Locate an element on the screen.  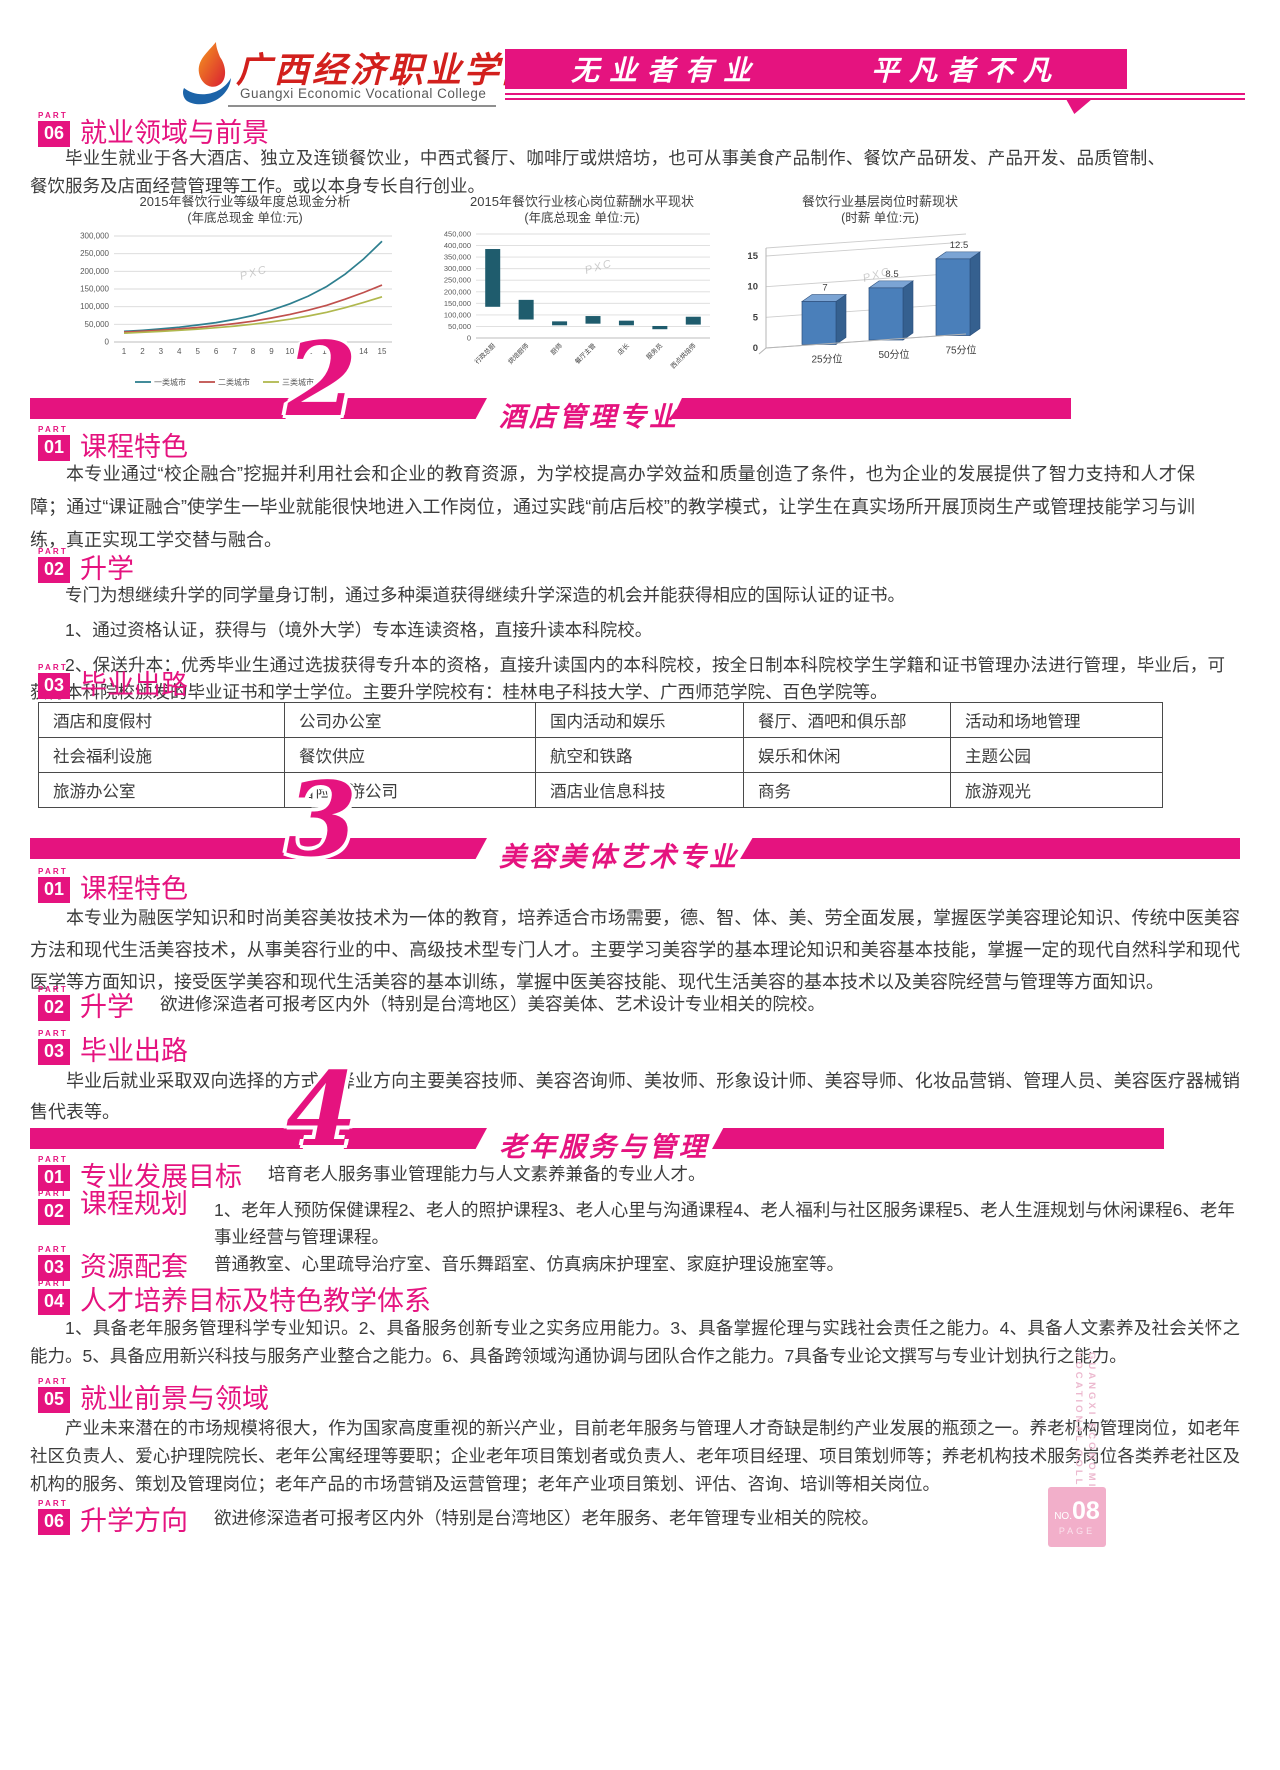
svg-text: 250,000 is located at coordinates (94, 253).